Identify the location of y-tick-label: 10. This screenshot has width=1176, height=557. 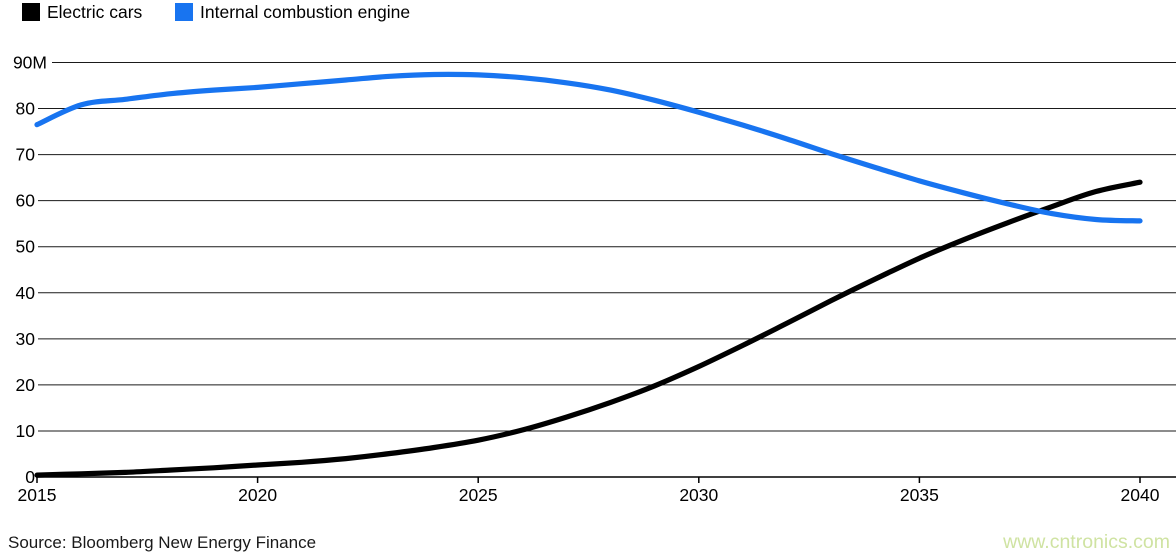
(26, 431).